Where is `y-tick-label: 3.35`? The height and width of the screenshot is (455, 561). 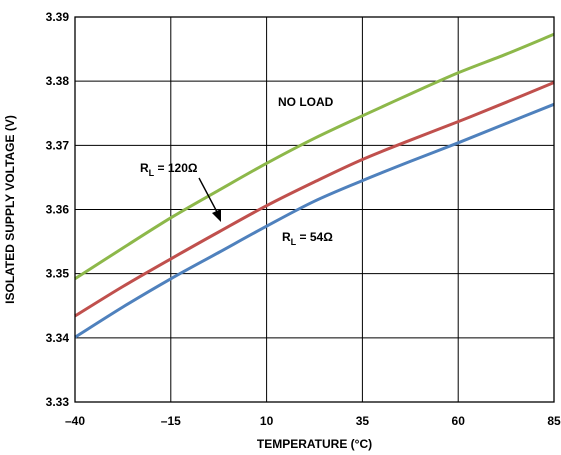
y-tick-label: 3.35 is located at coordinates (58, 274).